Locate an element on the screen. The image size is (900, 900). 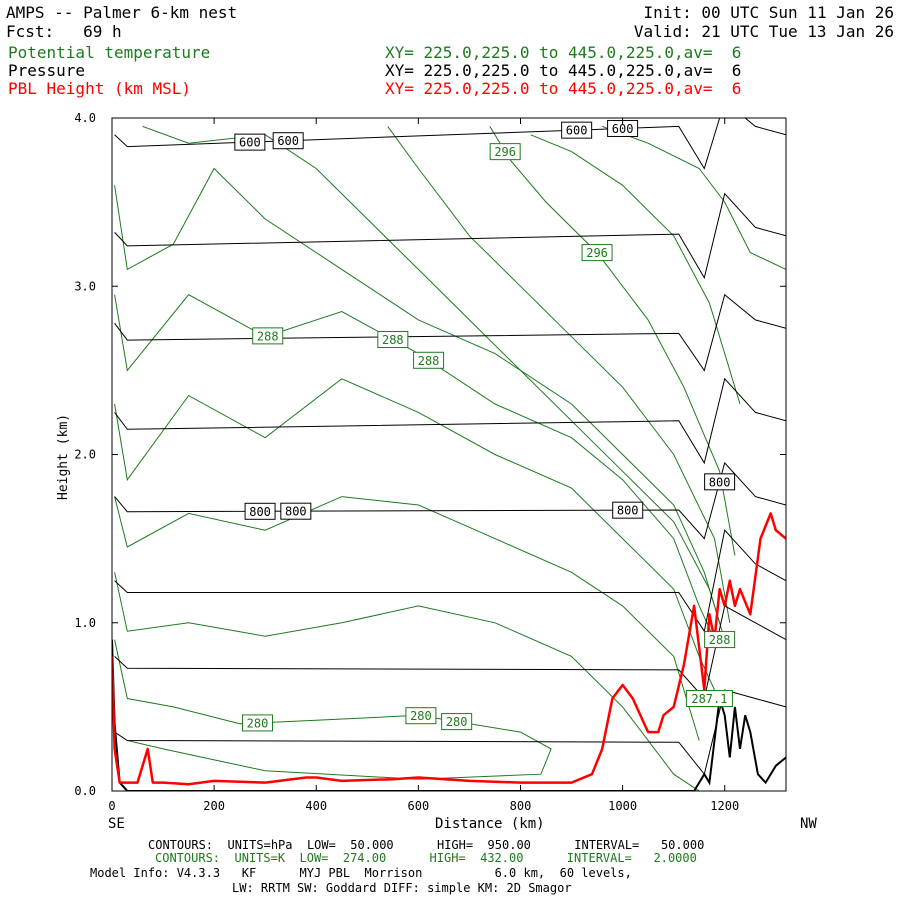
theta-label-288-3: 288 is located at coordinates (720, 640).